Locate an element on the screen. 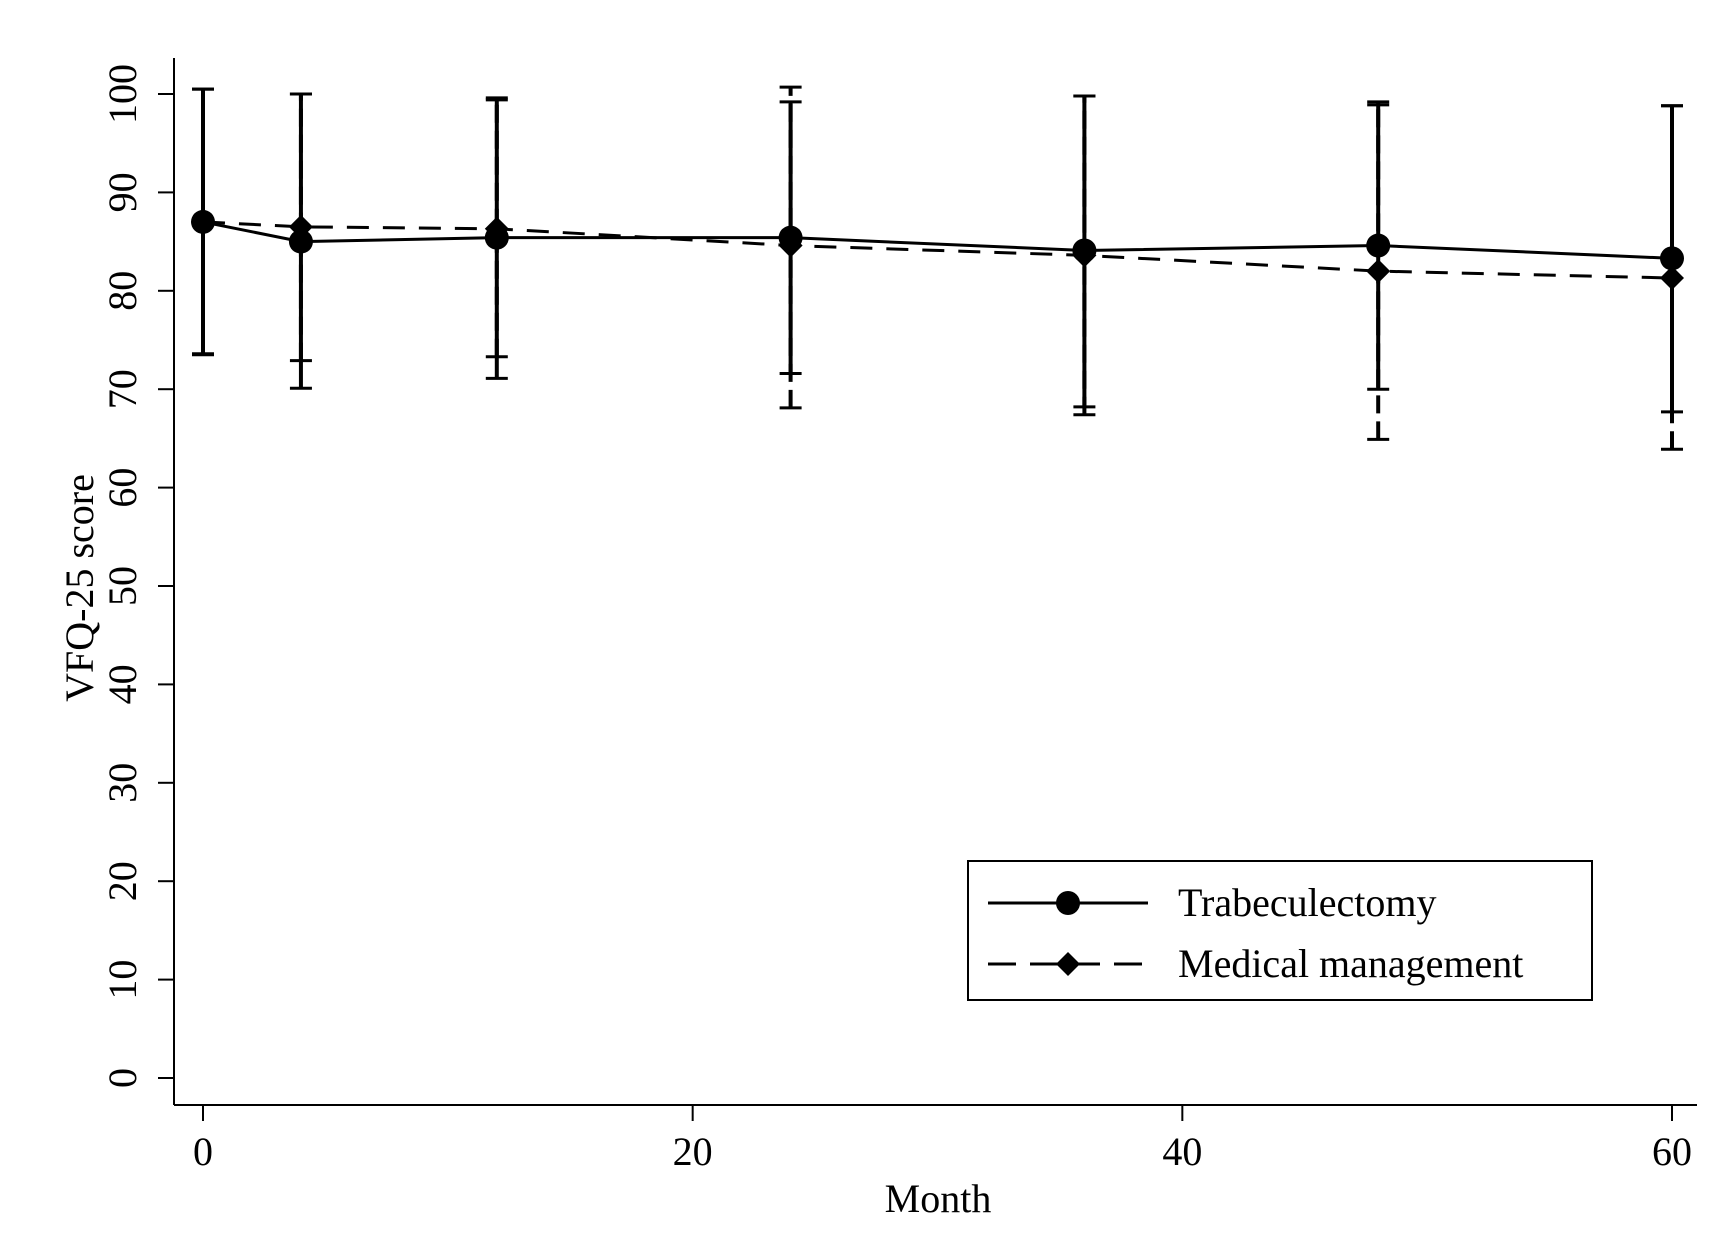  y-tick-label: 100 is located at coordinates (122, 94).